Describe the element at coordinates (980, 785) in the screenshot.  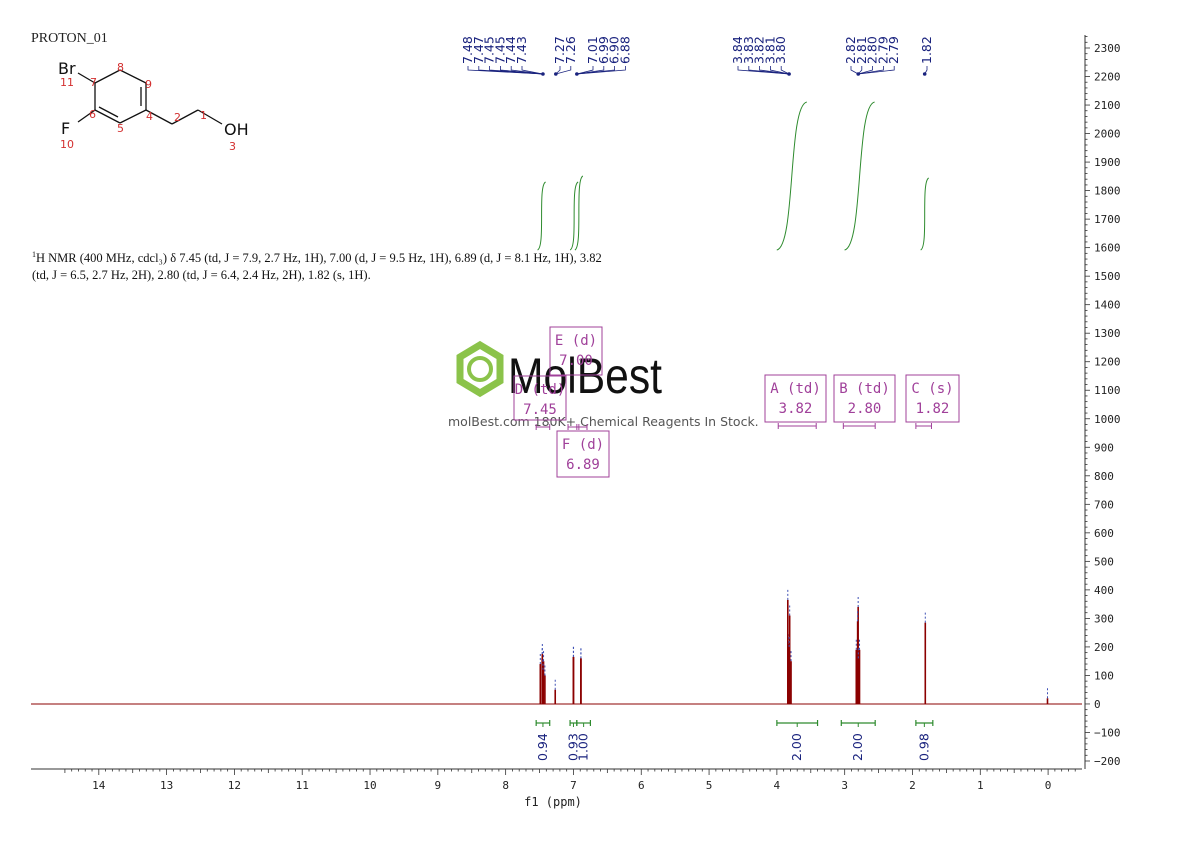
I see `x-tick-label: 1` at that location.